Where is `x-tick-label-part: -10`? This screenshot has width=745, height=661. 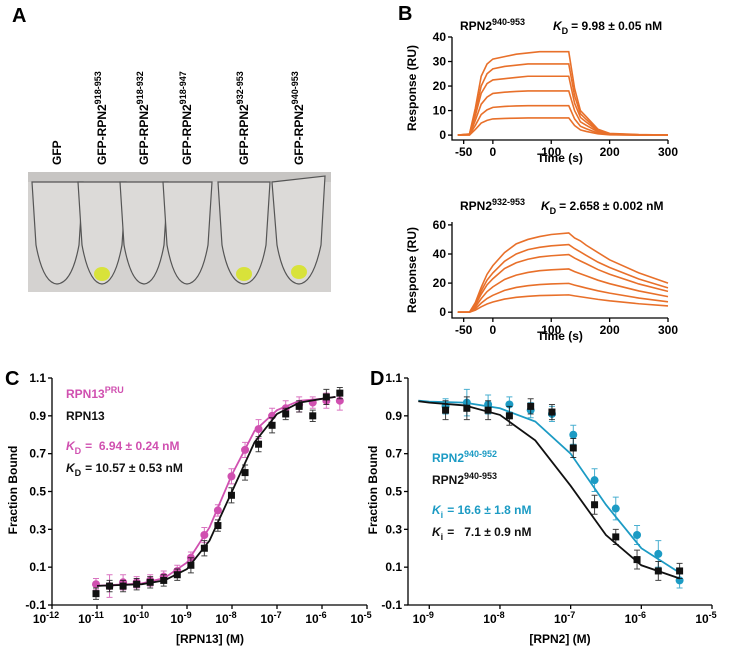 x-tick-label-part: -10 is located at coordinates (142, 615).